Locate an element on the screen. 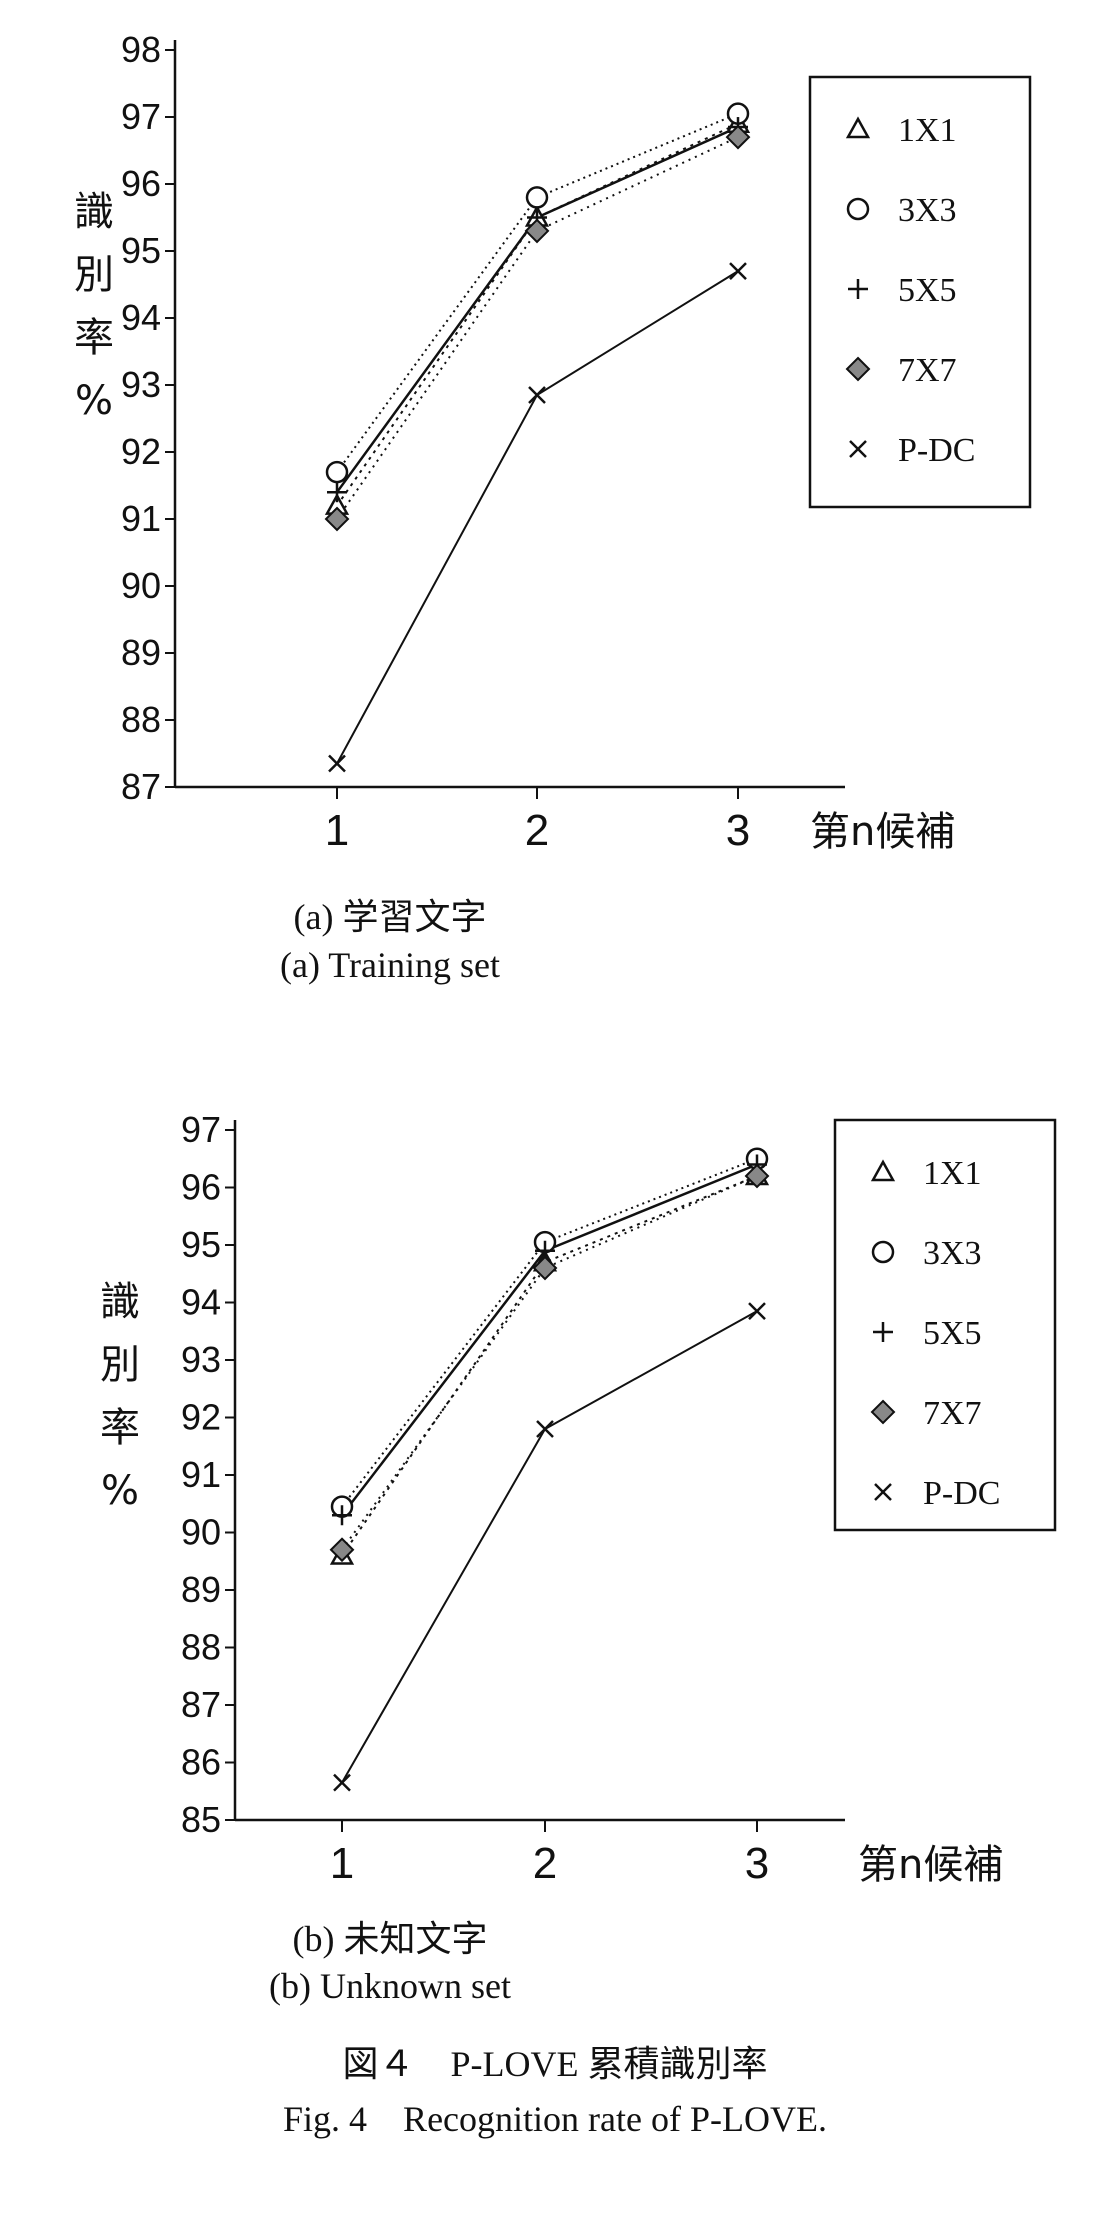 This screenshot has height=2214, width=1110. y-tick-label-0-1: 88 is located at coordinates (141, 719).